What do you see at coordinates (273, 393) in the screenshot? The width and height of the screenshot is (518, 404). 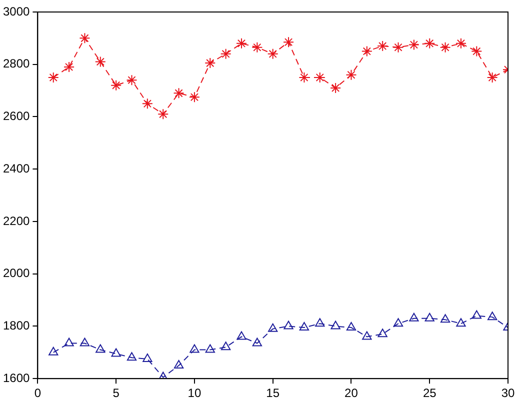 I see `x-tick-label: 15` at bounding box center [273, 393].